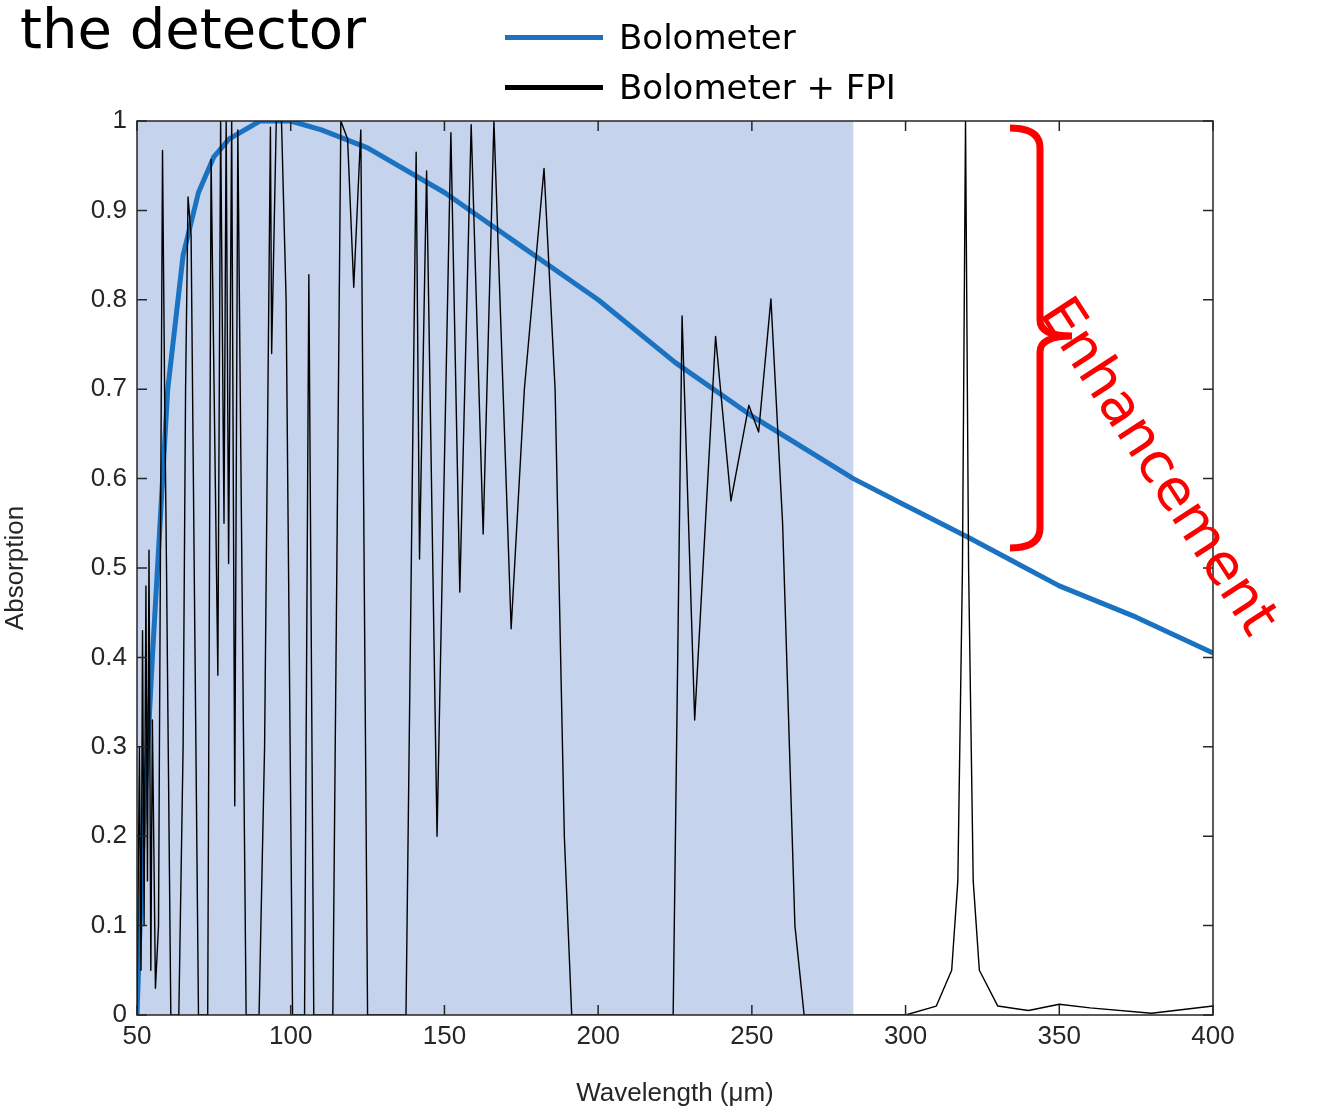  What do you see at coordinates (707, 37) in the screenshot?
I see `legend-label: Bolometer` at bounding box center [707, 37].